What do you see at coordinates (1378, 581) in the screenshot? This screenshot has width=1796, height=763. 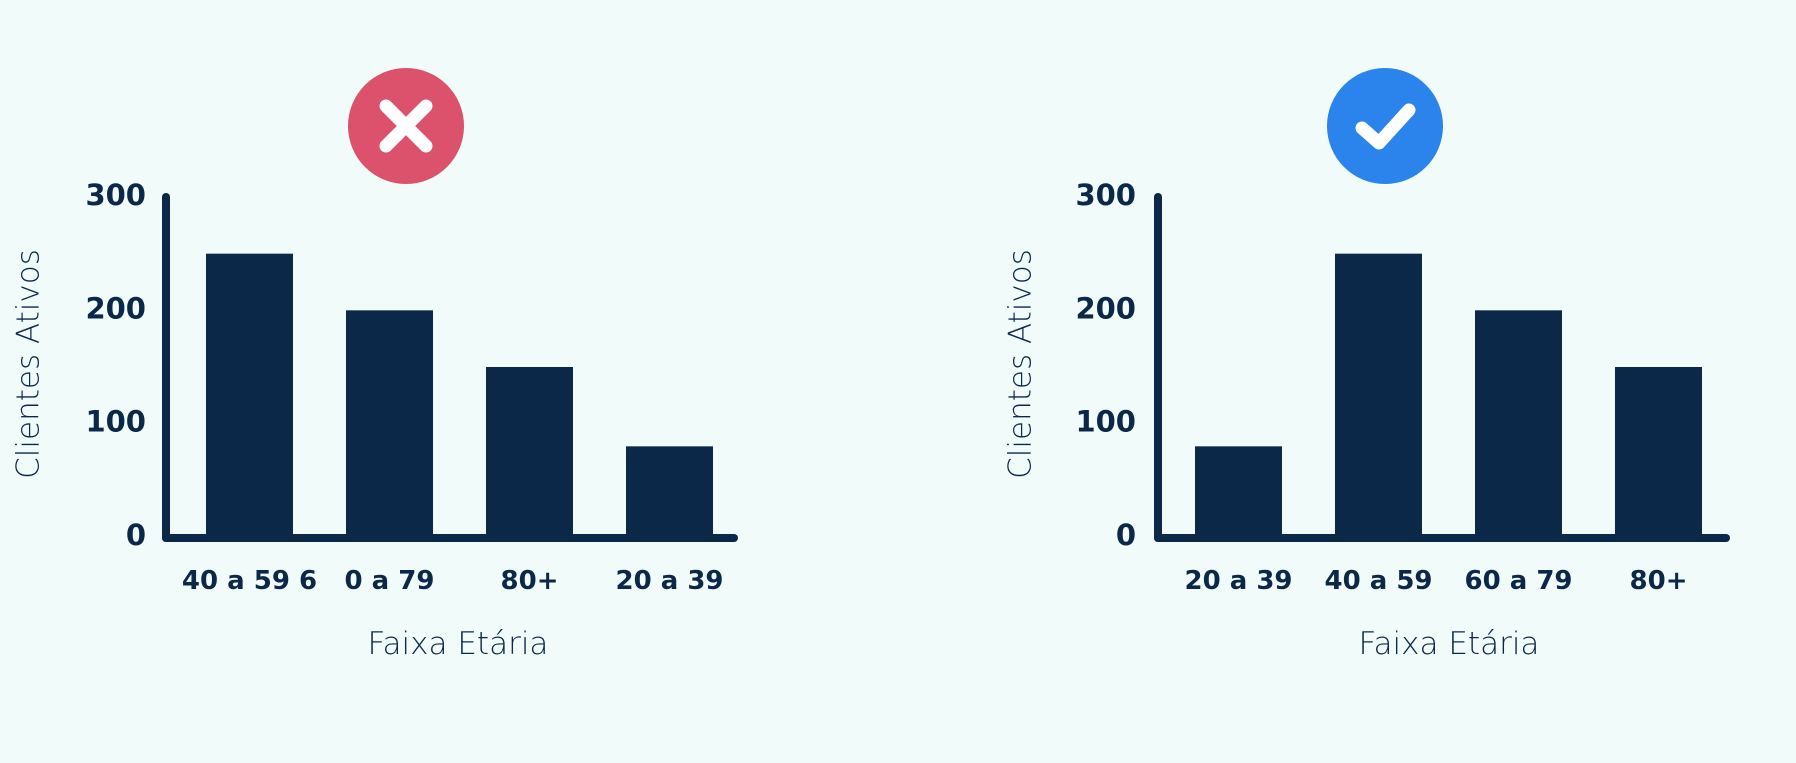 I see `x-category-label: 40 a 59` at bounding box center [1378, 581].